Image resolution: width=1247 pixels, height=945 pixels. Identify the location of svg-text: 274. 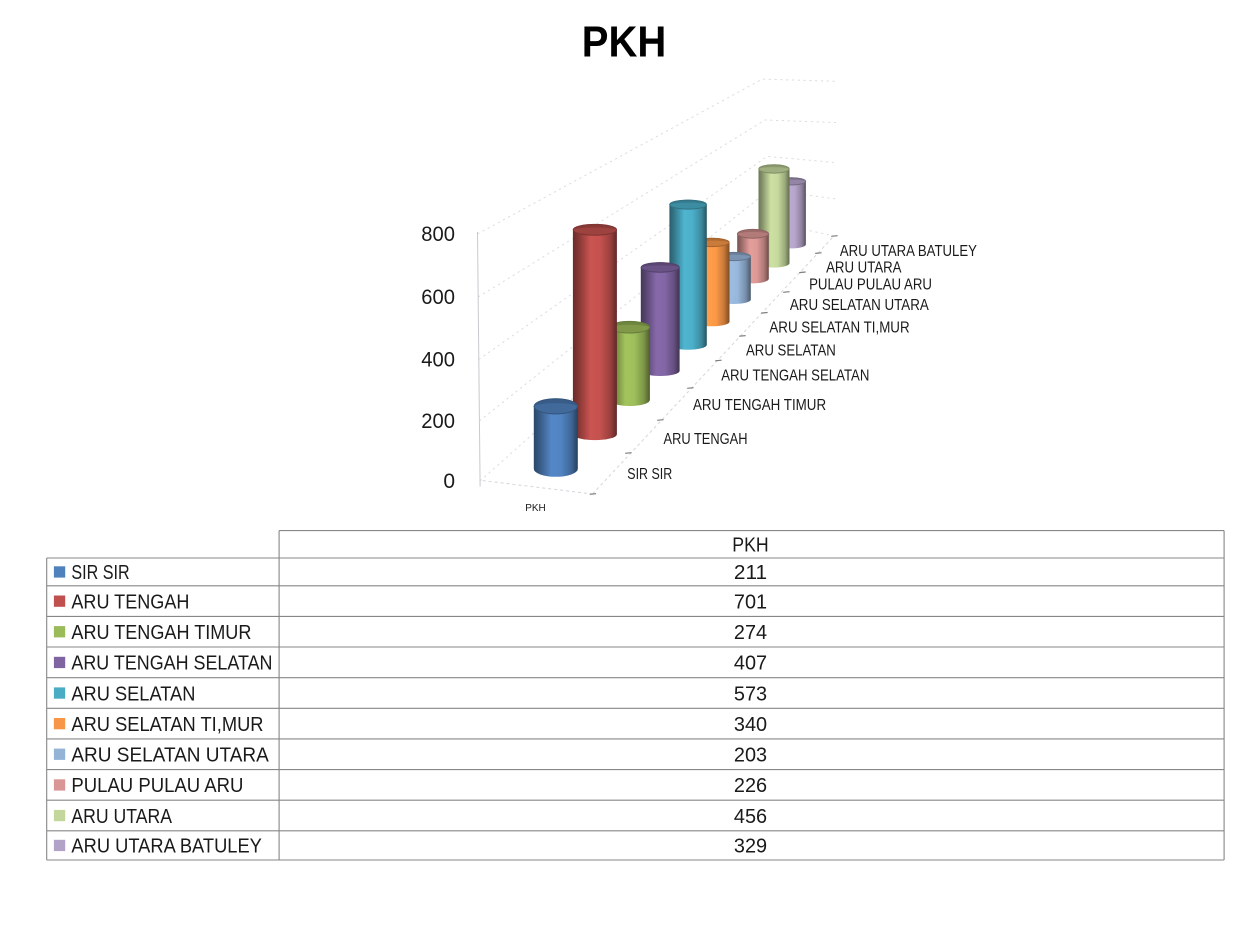
(750, 632).